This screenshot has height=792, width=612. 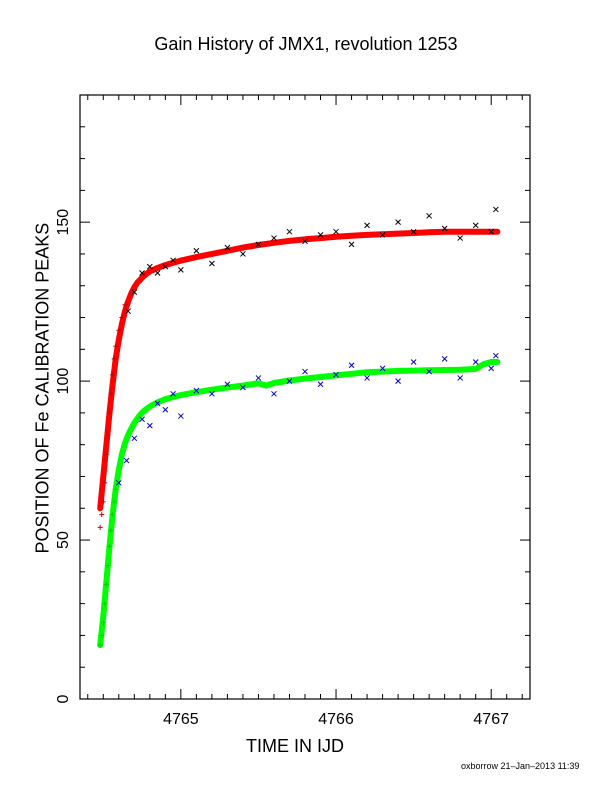 I want to click on y-tick-label: 100, so click(x=63, y=381).